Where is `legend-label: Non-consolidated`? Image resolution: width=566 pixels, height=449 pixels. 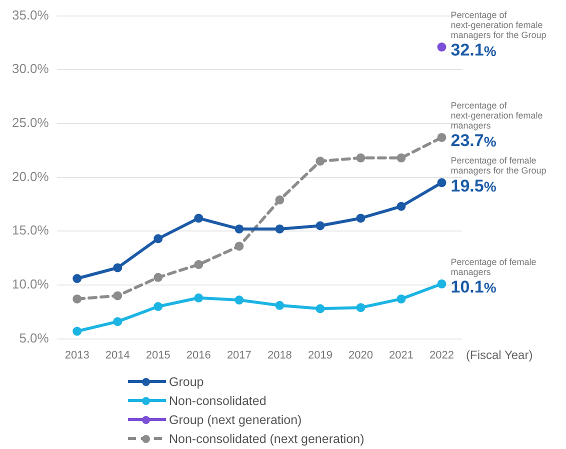 legend-label: Non-consolidated is located at coordinates (217, 401).